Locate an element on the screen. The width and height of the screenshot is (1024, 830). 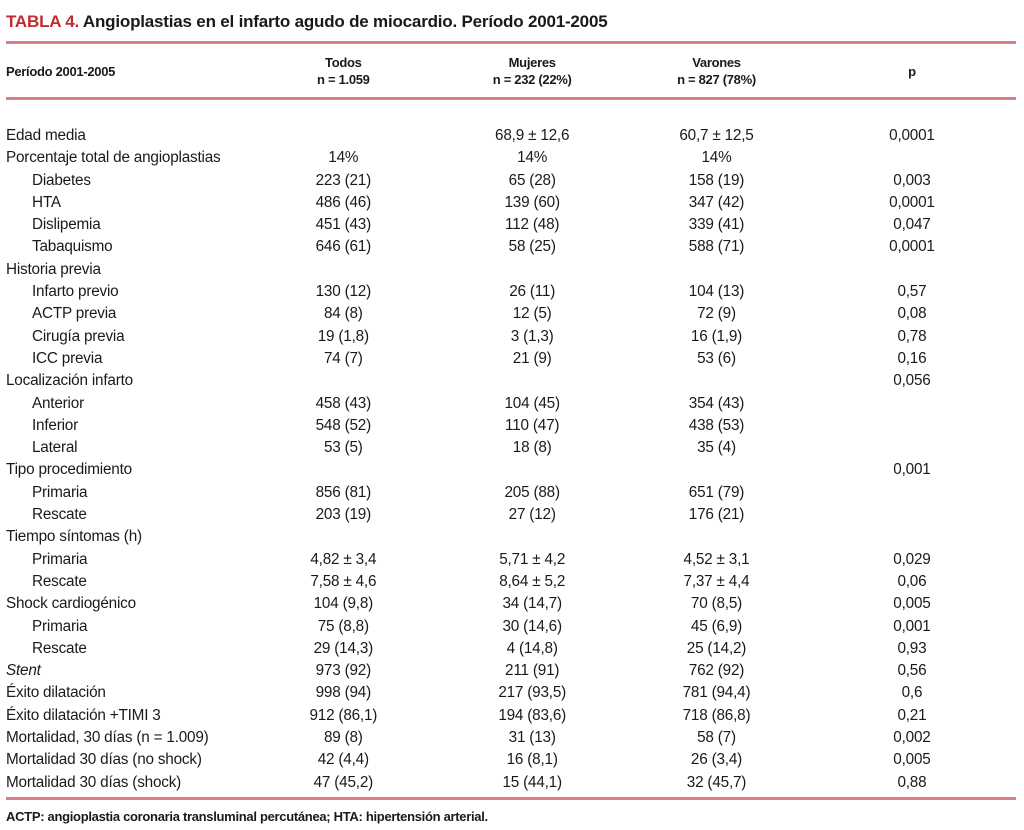
todos-value: 4,82 ± 3,4 is located at coordinates (343, 559).